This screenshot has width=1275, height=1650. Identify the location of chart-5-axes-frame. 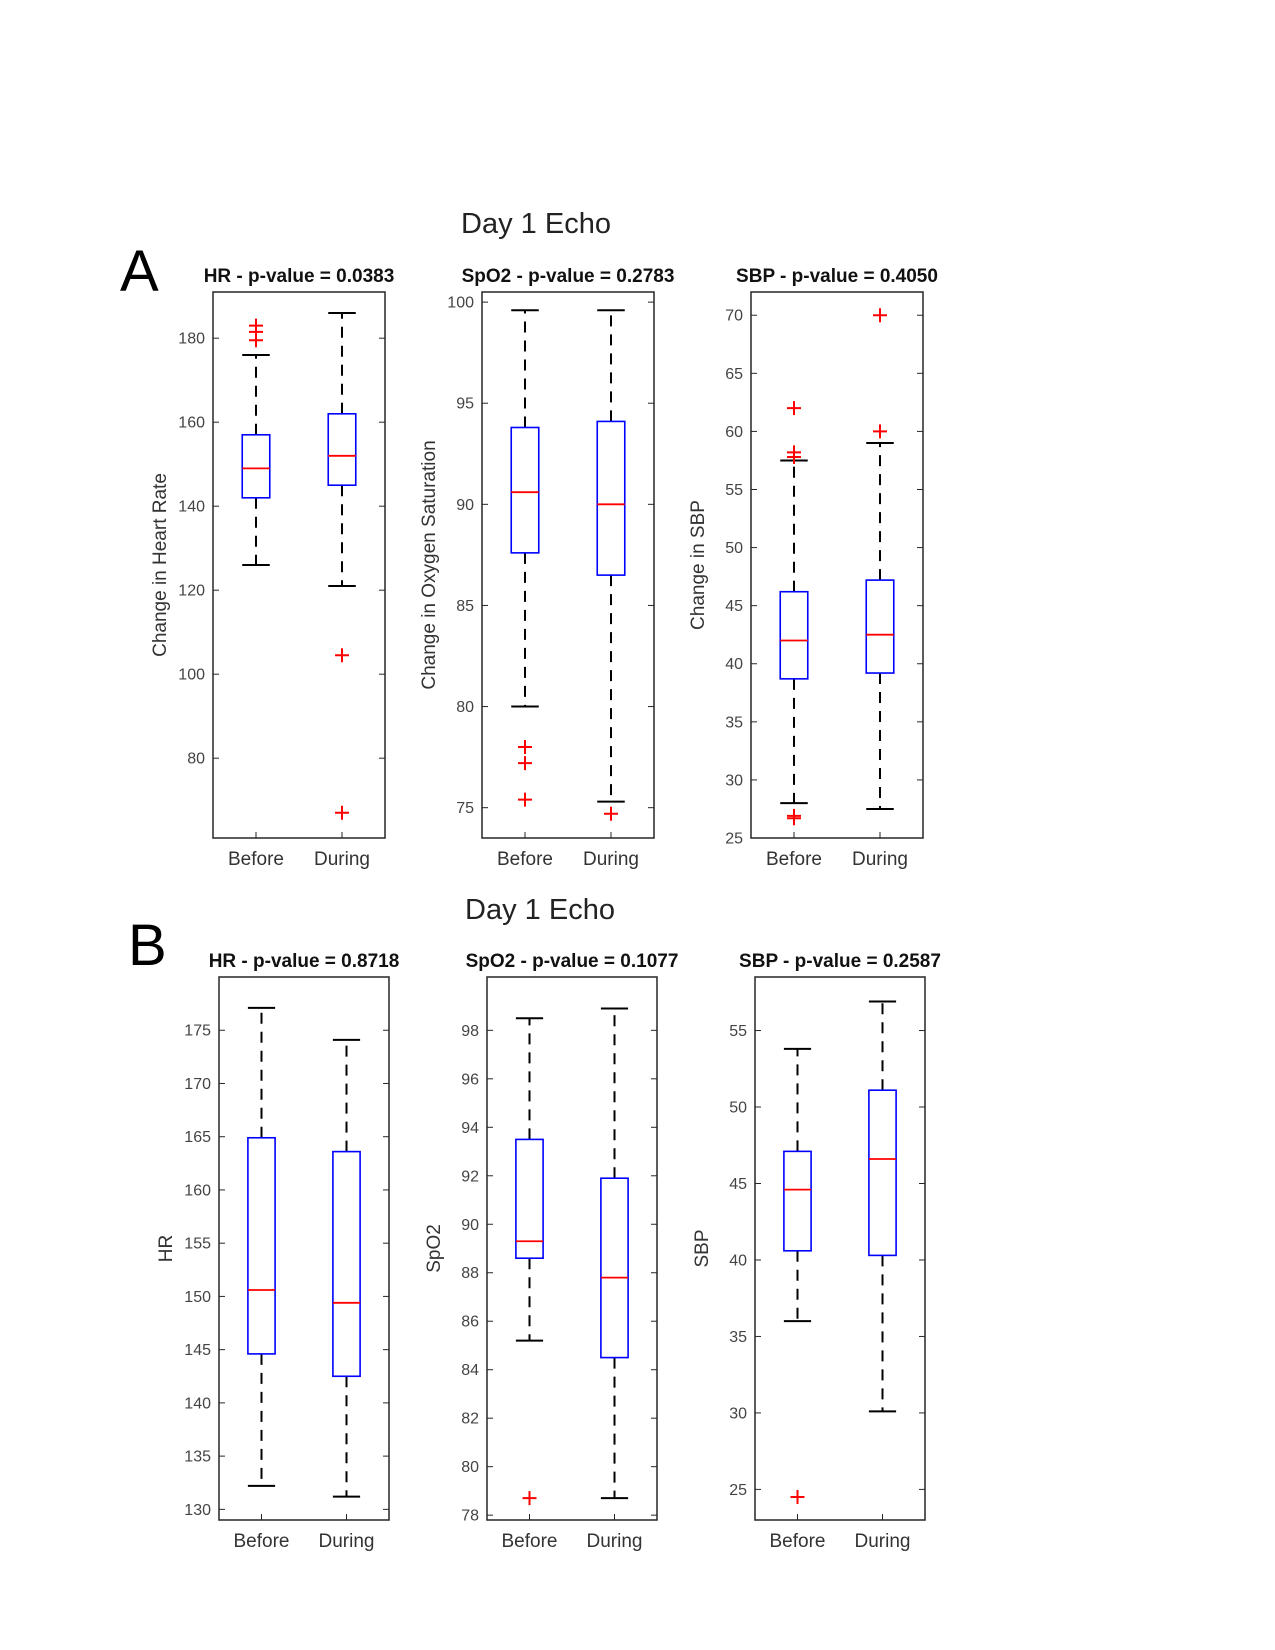
(572, 1248).